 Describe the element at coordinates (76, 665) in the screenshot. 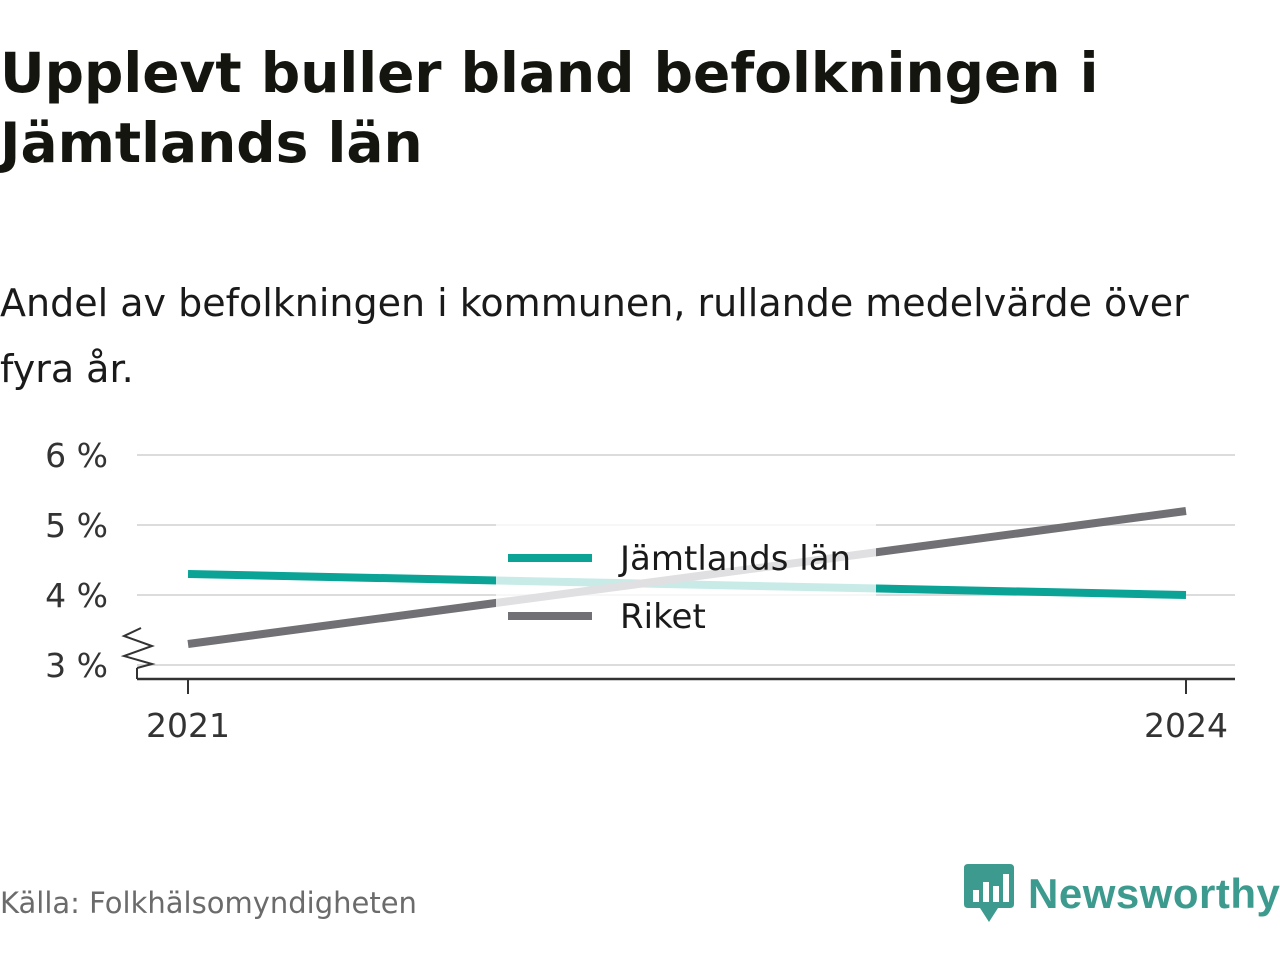

I see `y-tick-label: 3 %` at that location.